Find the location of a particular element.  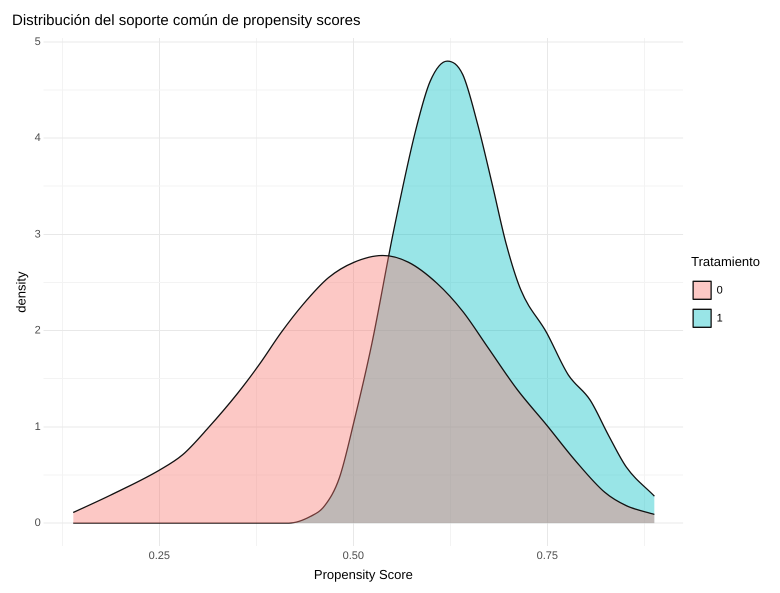

y-tick-label: 2 is located at coordinates (37, 330).